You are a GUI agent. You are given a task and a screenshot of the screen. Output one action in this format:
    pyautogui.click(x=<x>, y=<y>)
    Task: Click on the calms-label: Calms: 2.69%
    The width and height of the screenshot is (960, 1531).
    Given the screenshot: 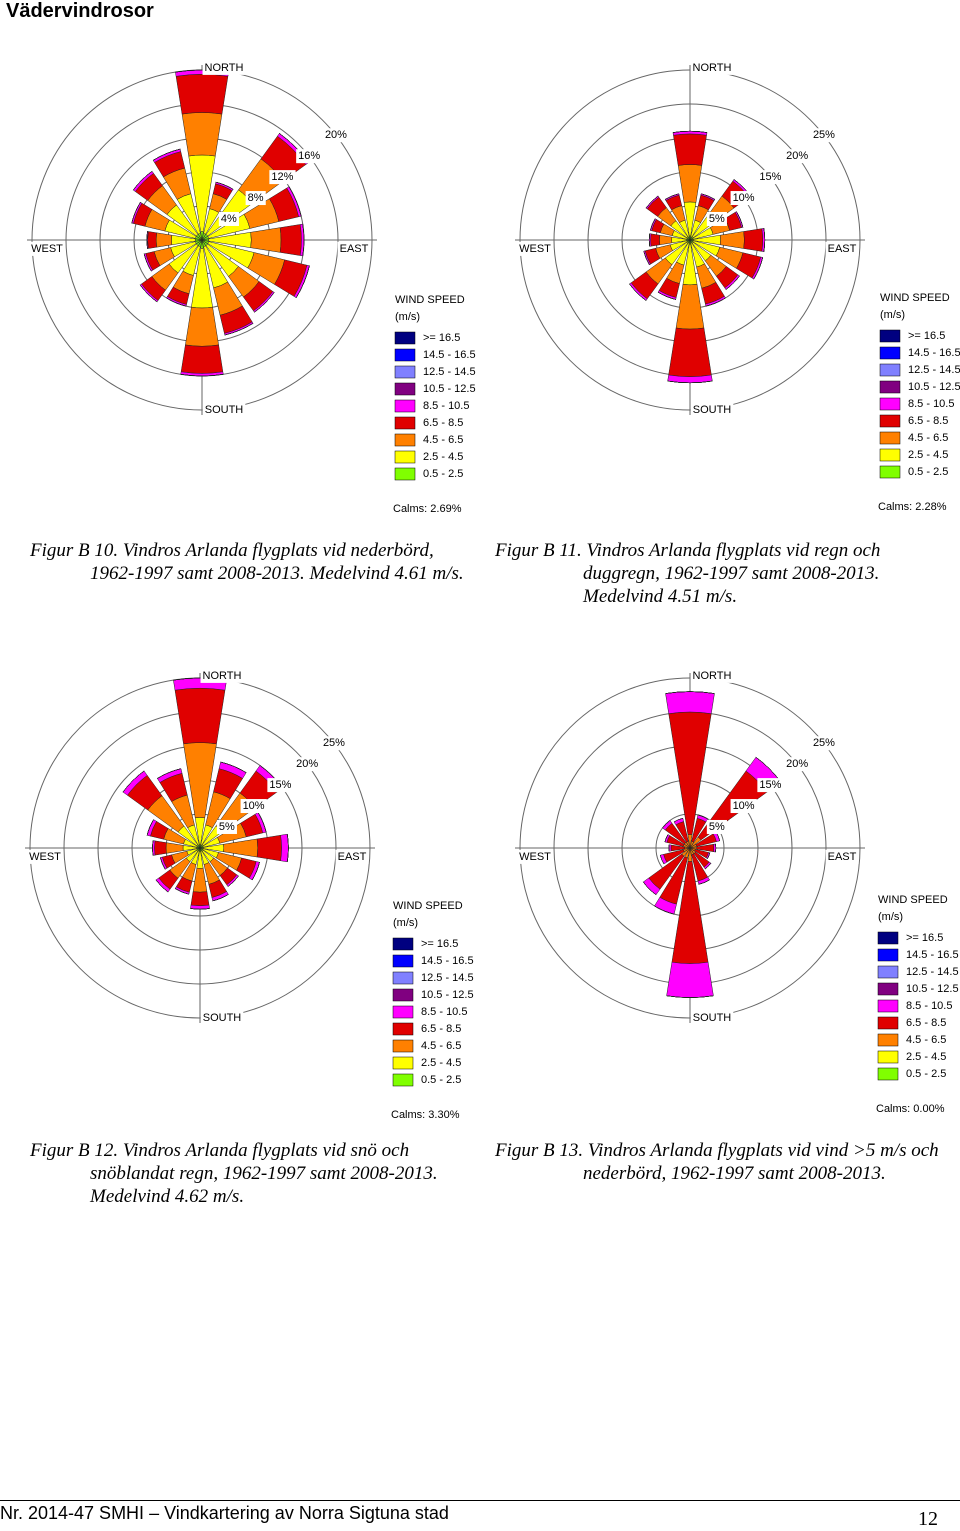 What is the action you would take?
    pyautogui.click(x=427, y=509)
    